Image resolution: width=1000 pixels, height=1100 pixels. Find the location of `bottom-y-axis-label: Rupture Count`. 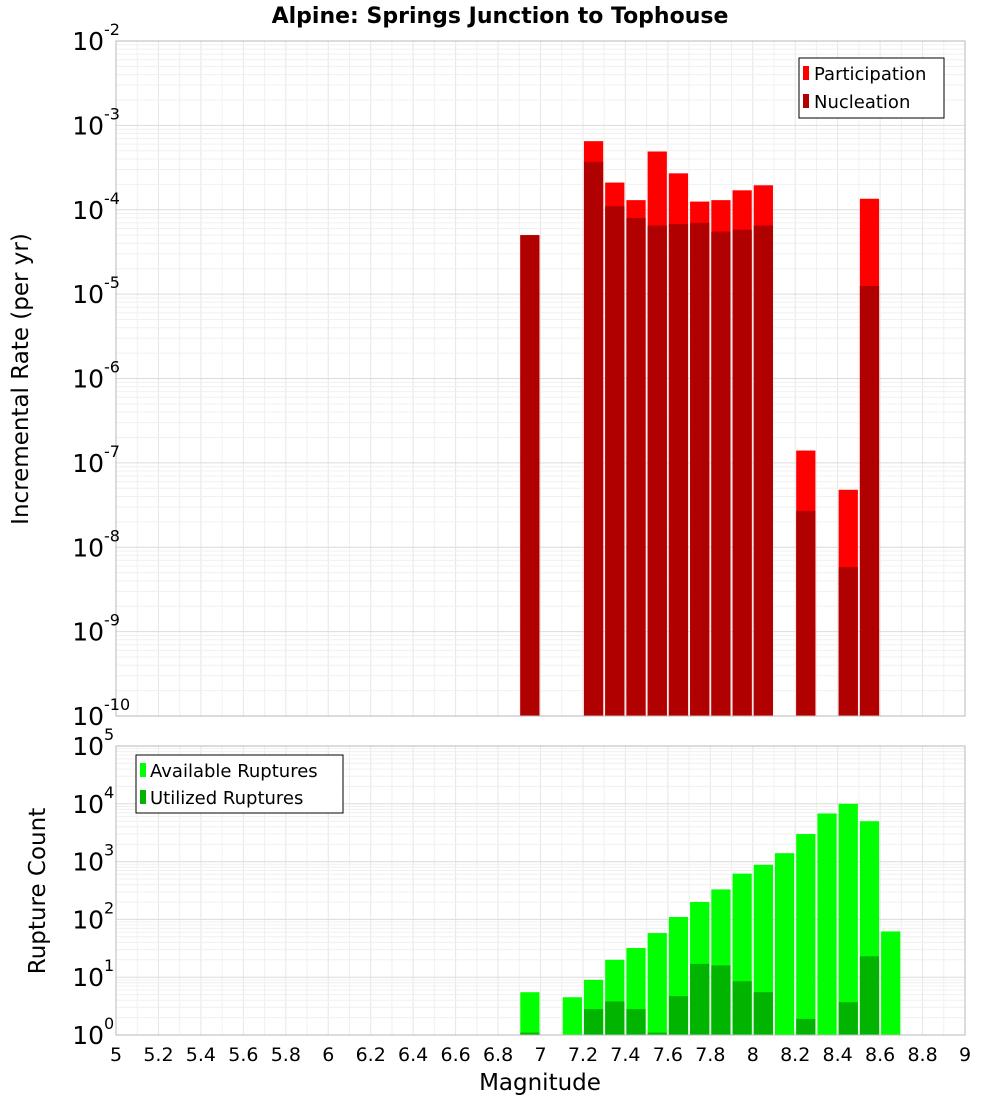

bottom-y-axis-label: Rupture Count is located at coordinates (38, 891).